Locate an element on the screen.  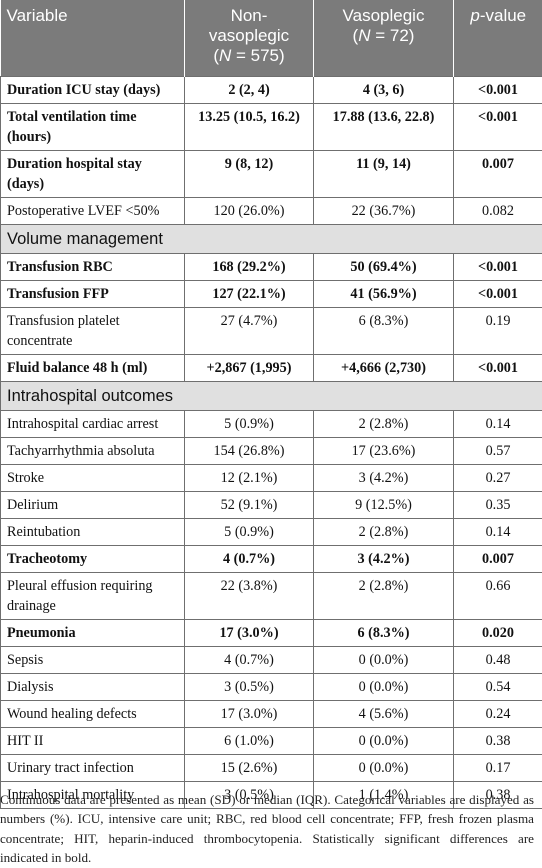
row-non-vasoplegic-cell: 120 (26.0%) is located at coordinates (249, 210).